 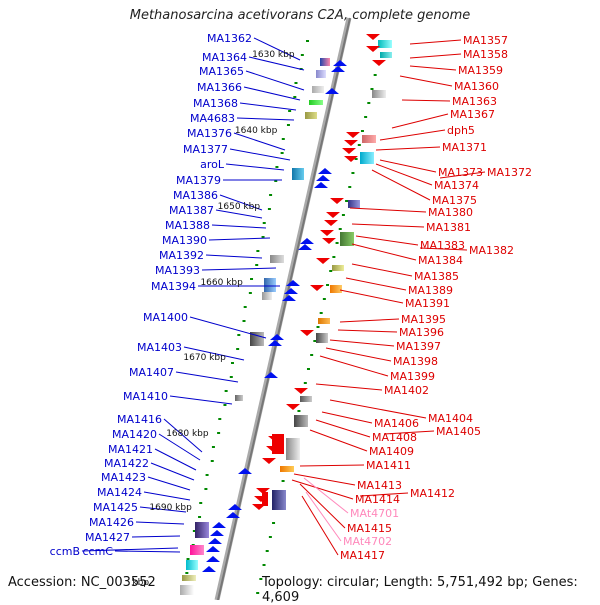 I want to click on gene-label-right: MA1372, so click(x=509, y=172).